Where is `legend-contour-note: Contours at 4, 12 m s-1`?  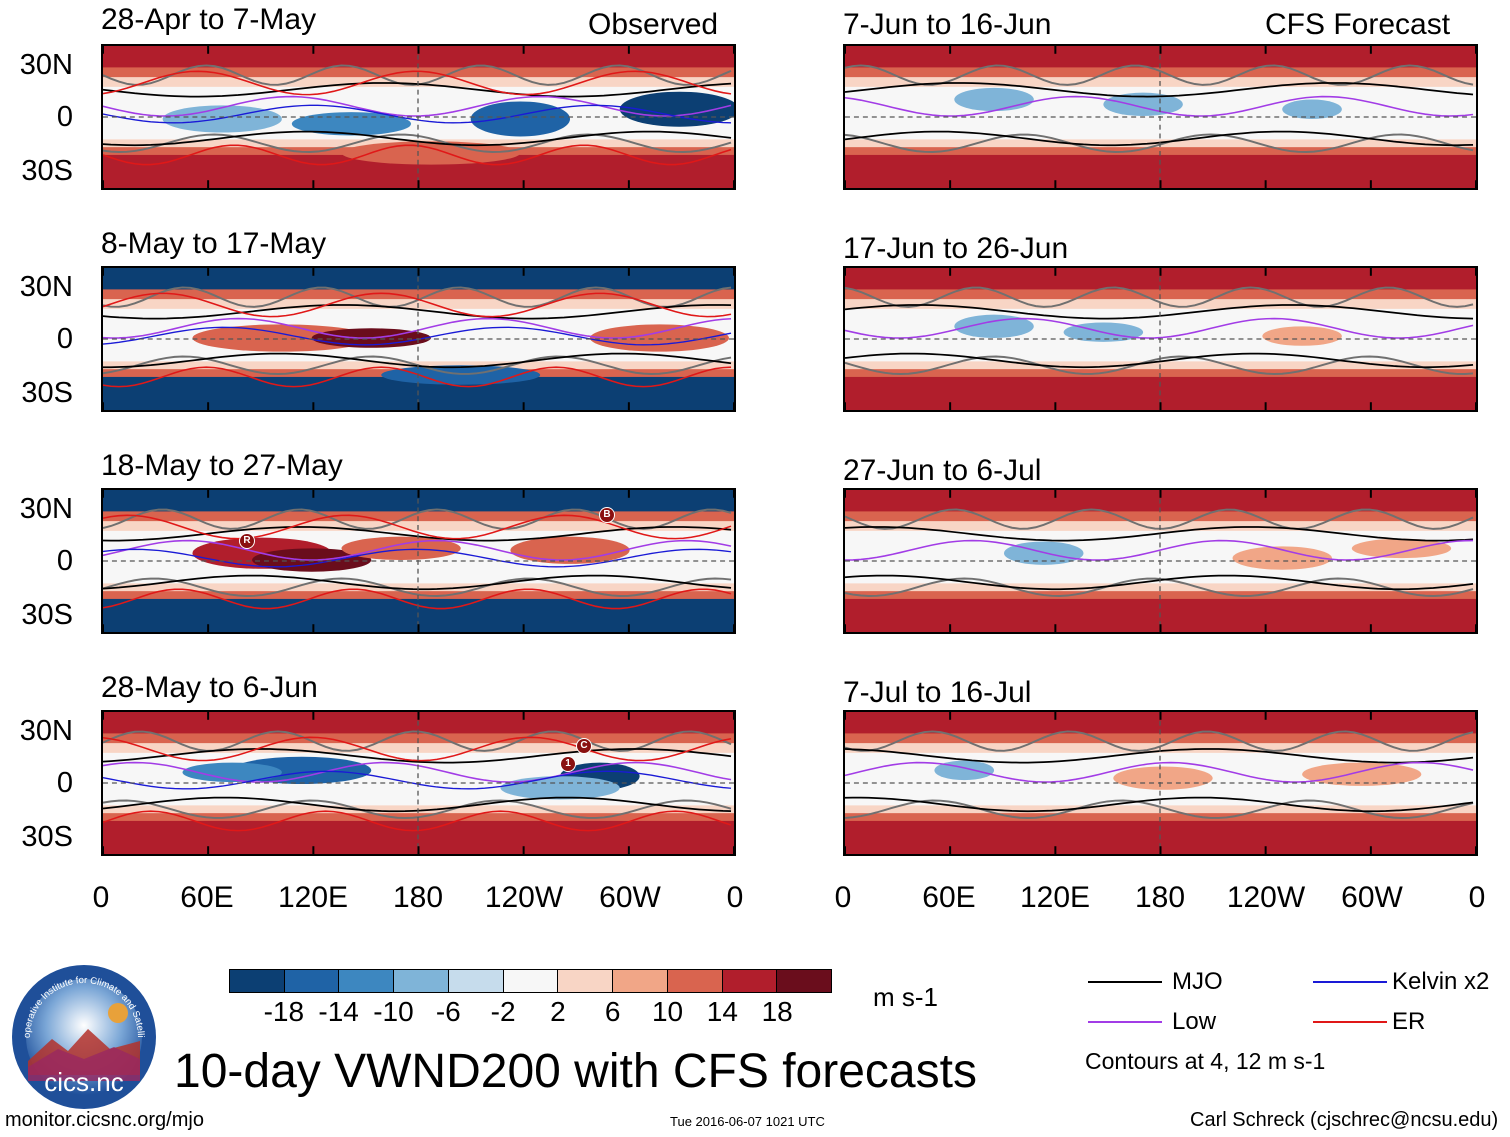 legend-contour-note: Contours at 4, 12 m s-1 is located at coordinates (1205, 1061).